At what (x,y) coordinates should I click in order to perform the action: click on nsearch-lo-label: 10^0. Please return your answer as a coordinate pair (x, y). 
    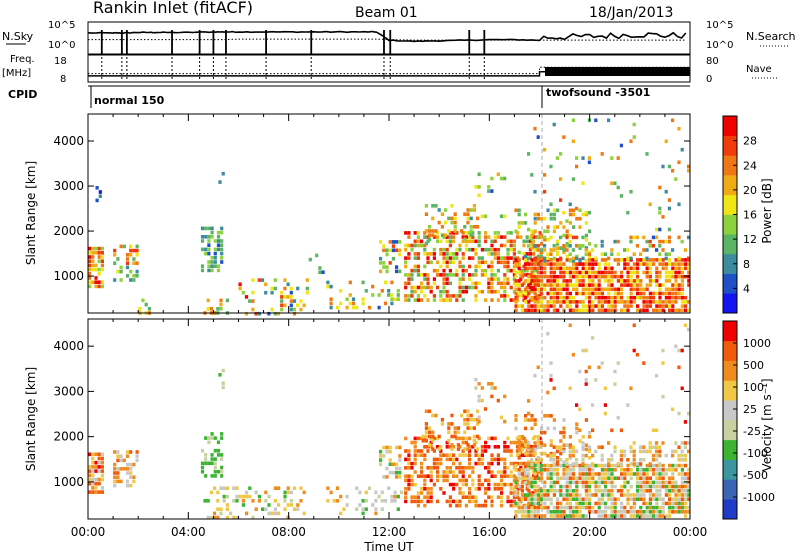
    Looking at the image, I should click on (719, 45).